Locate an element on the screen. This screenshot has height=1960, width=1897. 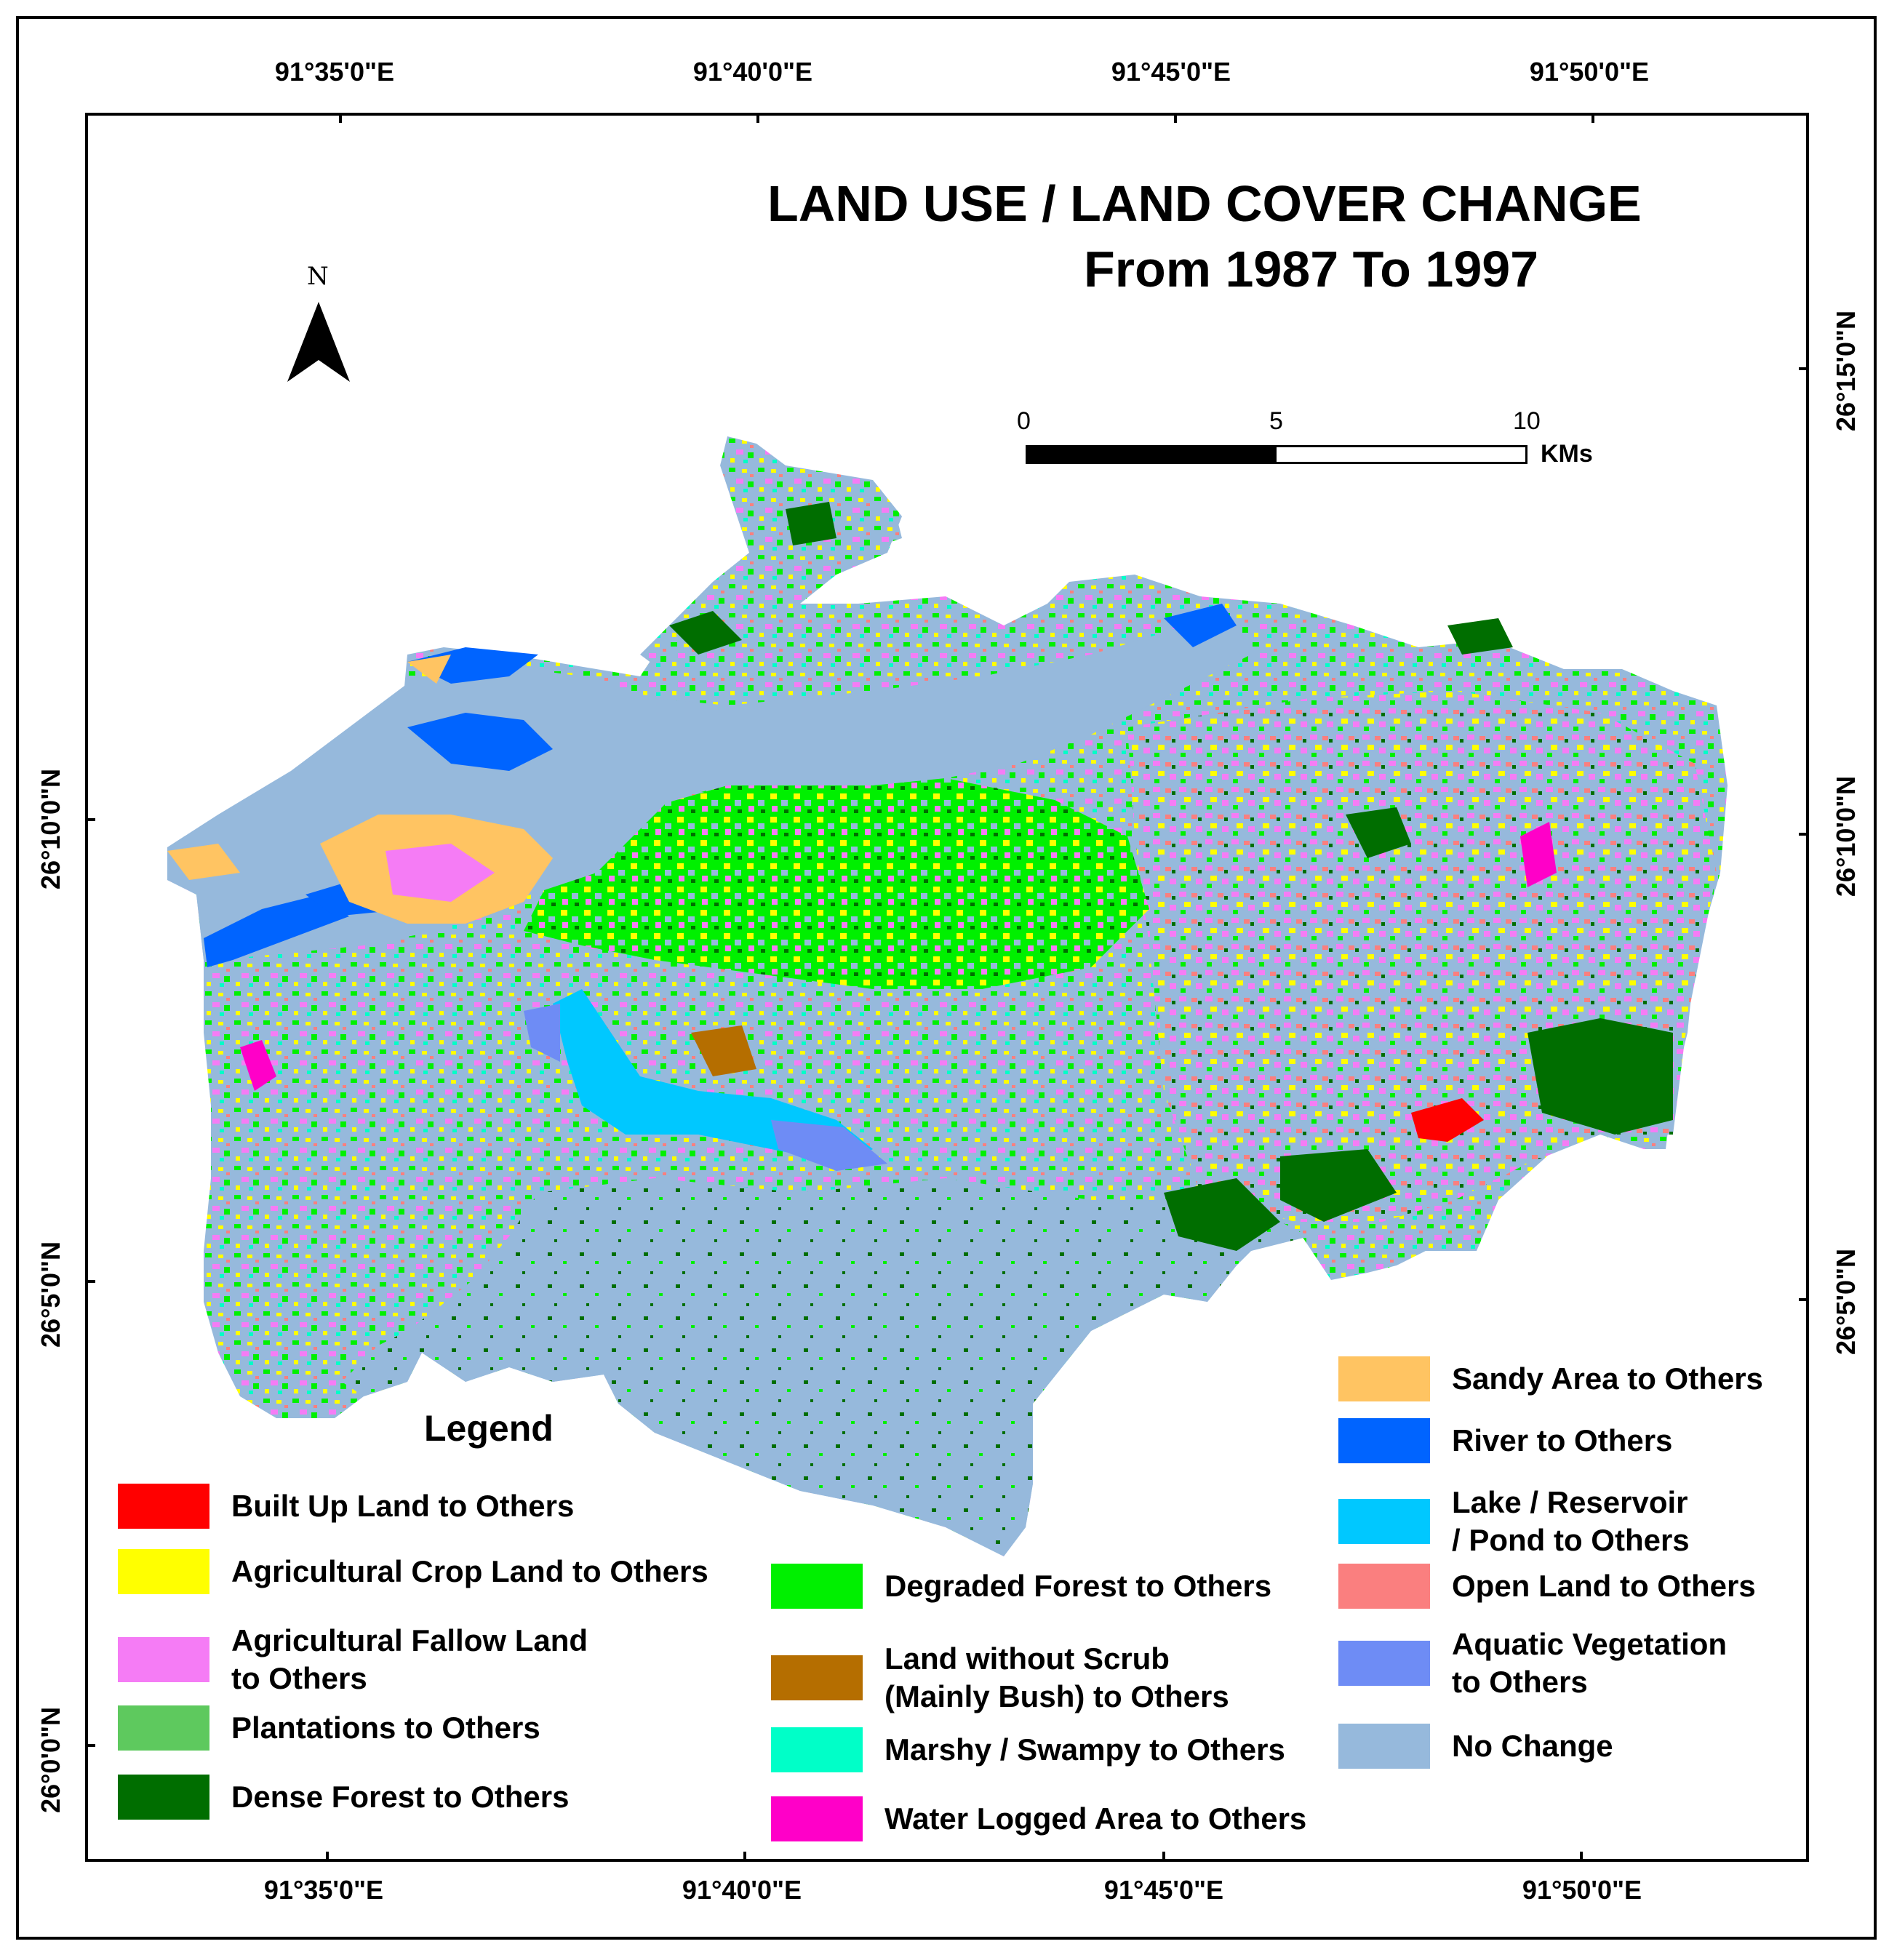
legend-item: Marshy / Swampy to Others is located at coordinates (1028, 1749).